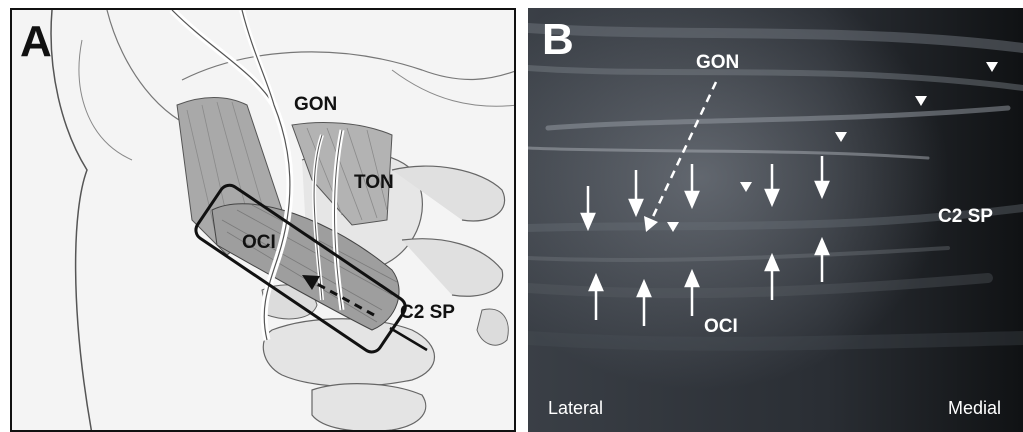 The image size is (1023, 432). What do you see at coordinates (316, 104) in the screenshot?
I see `gon-label: GON` at bounding box center [316, 104].